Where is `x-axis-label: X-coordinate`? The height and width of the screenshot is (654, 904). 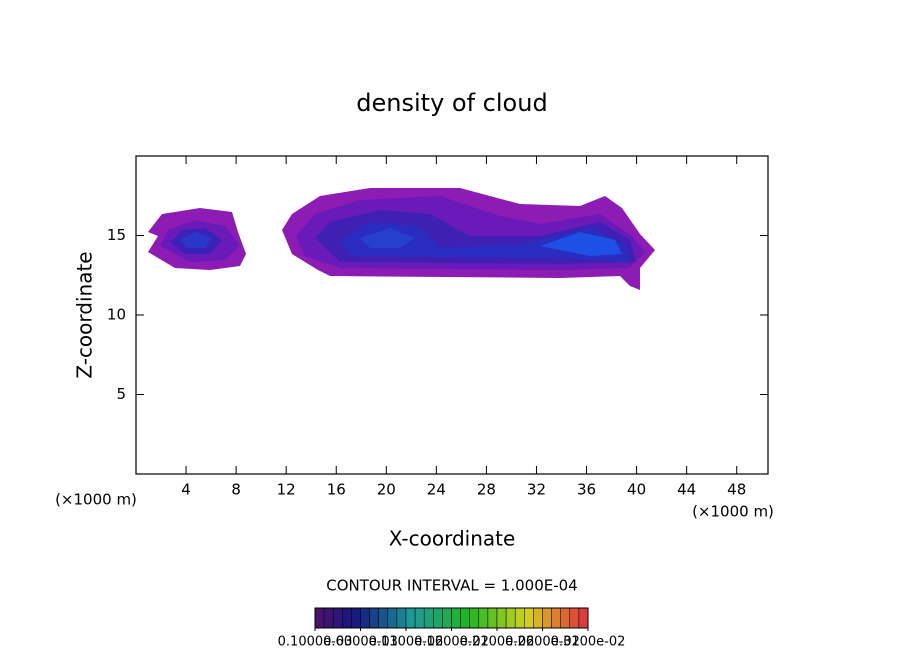
x-axis-label: X-coordinate is located at coordinates (452, 539).